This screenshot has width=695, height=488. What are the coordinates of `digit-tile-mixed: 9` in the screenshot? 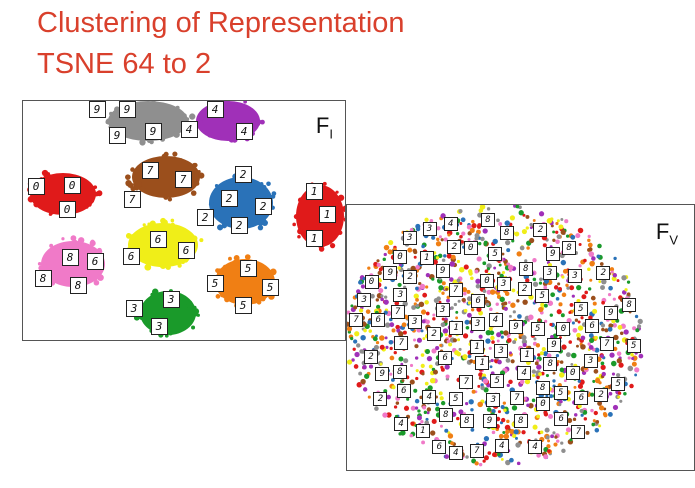 It's located at (489, 420).